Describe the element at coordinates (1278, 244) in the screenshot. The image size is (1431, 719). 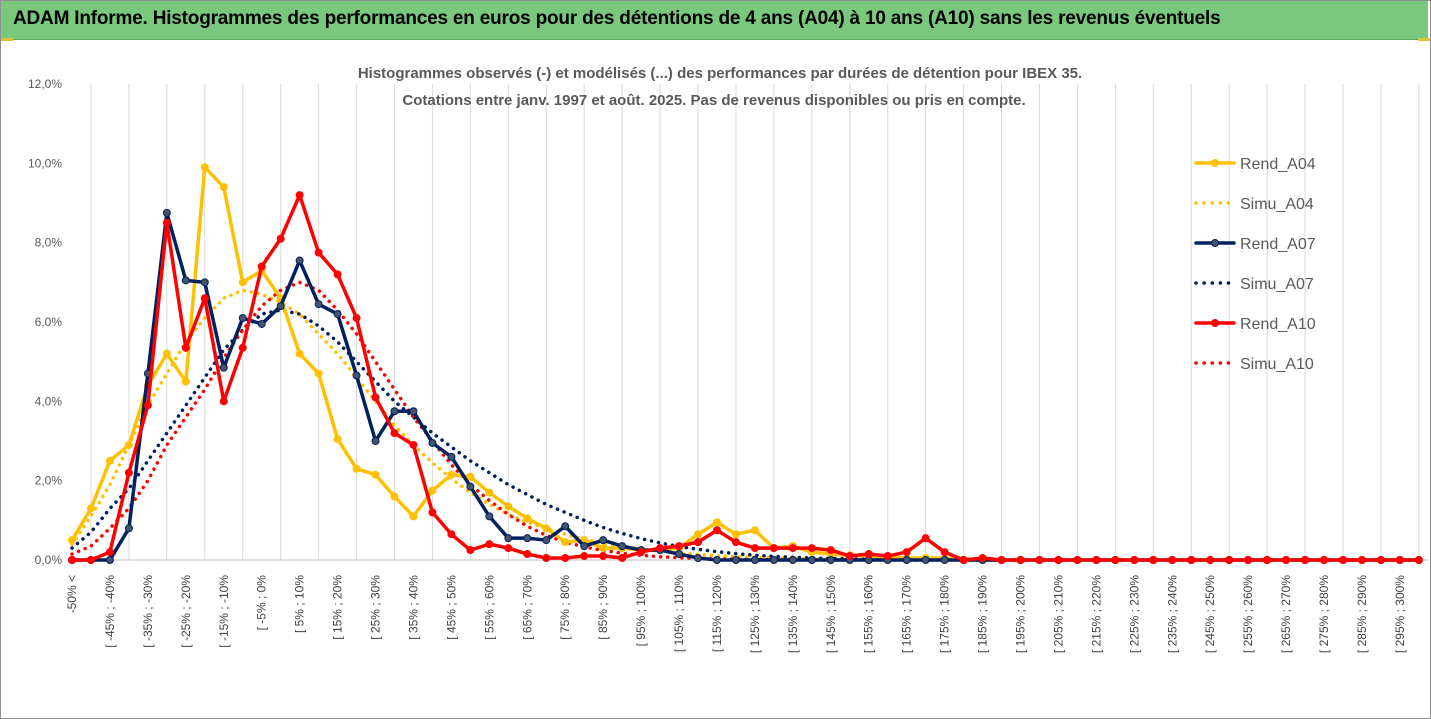
I see `legend-label: Rend_A07` at that location.